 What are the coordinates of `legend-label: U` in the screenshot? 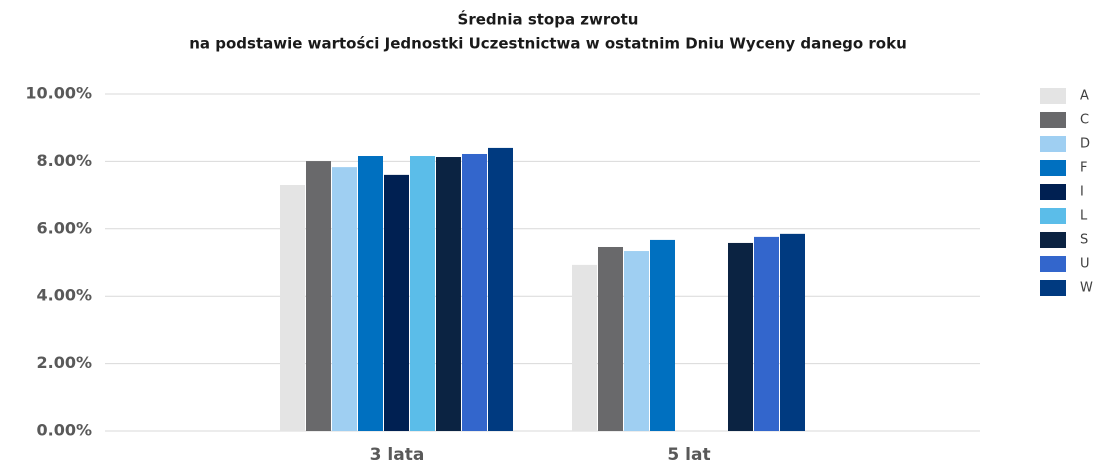 It's located at (1085, 264).